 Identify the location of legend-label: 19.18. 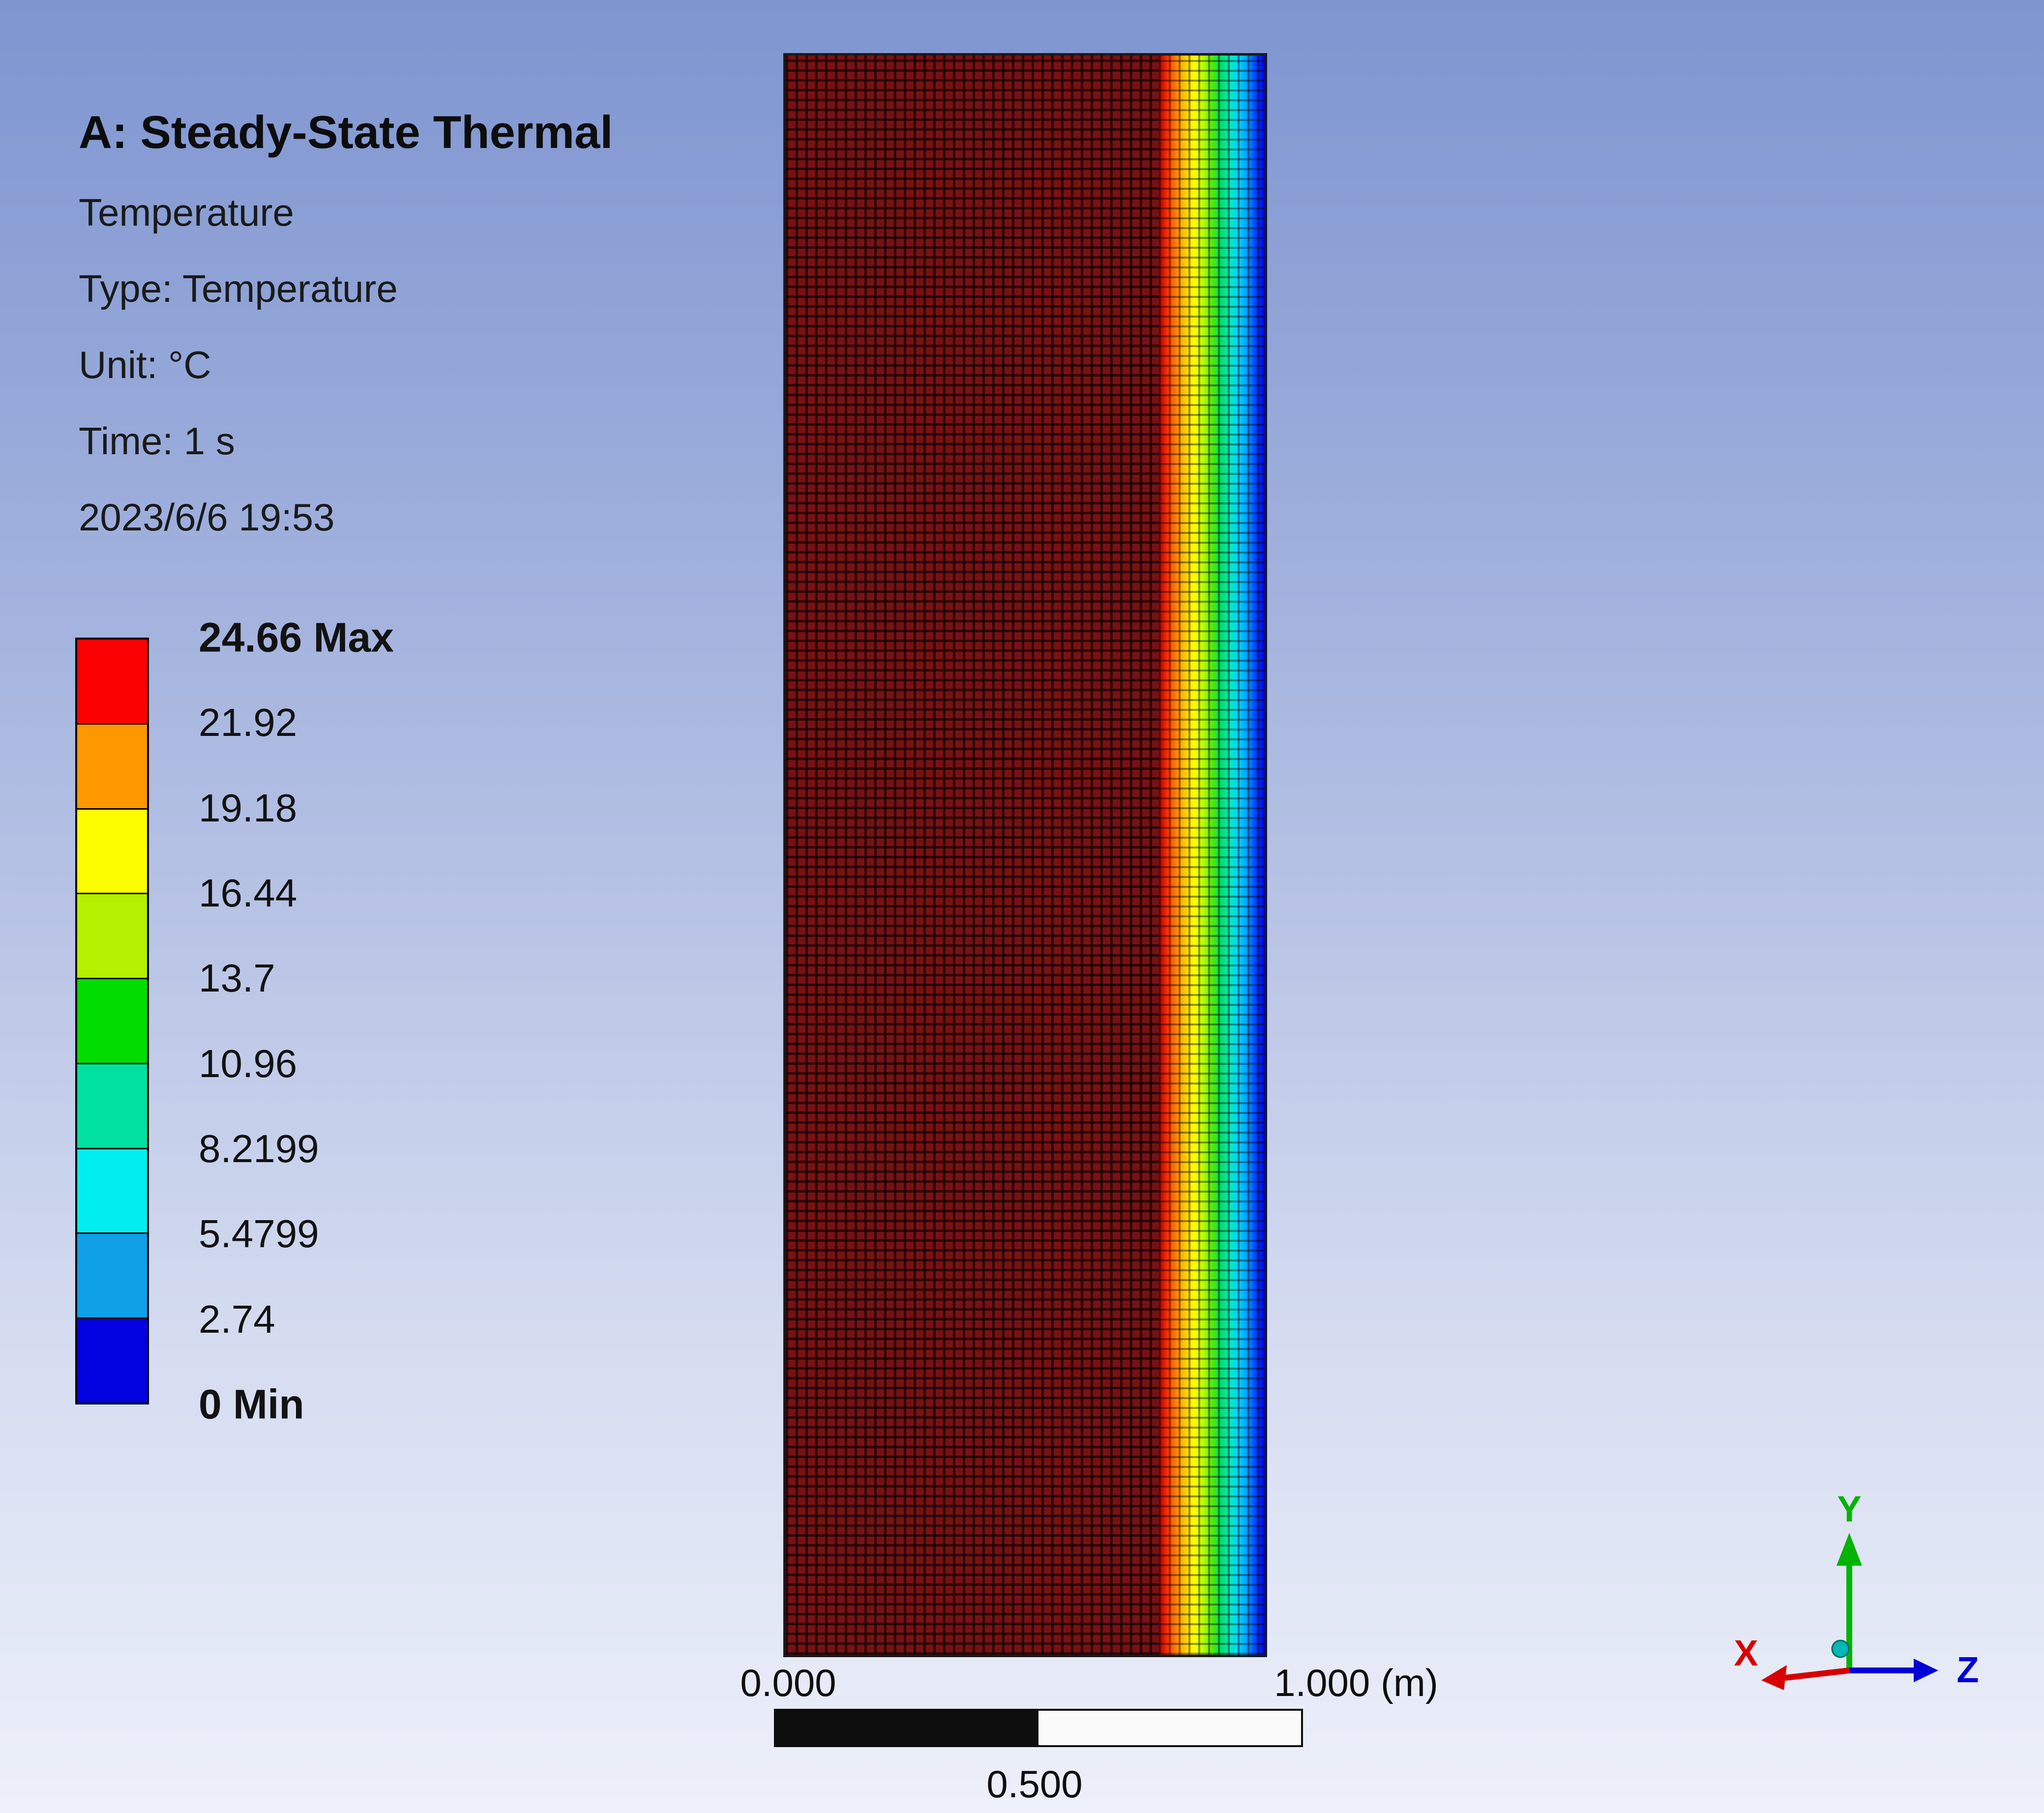
(248, 808).